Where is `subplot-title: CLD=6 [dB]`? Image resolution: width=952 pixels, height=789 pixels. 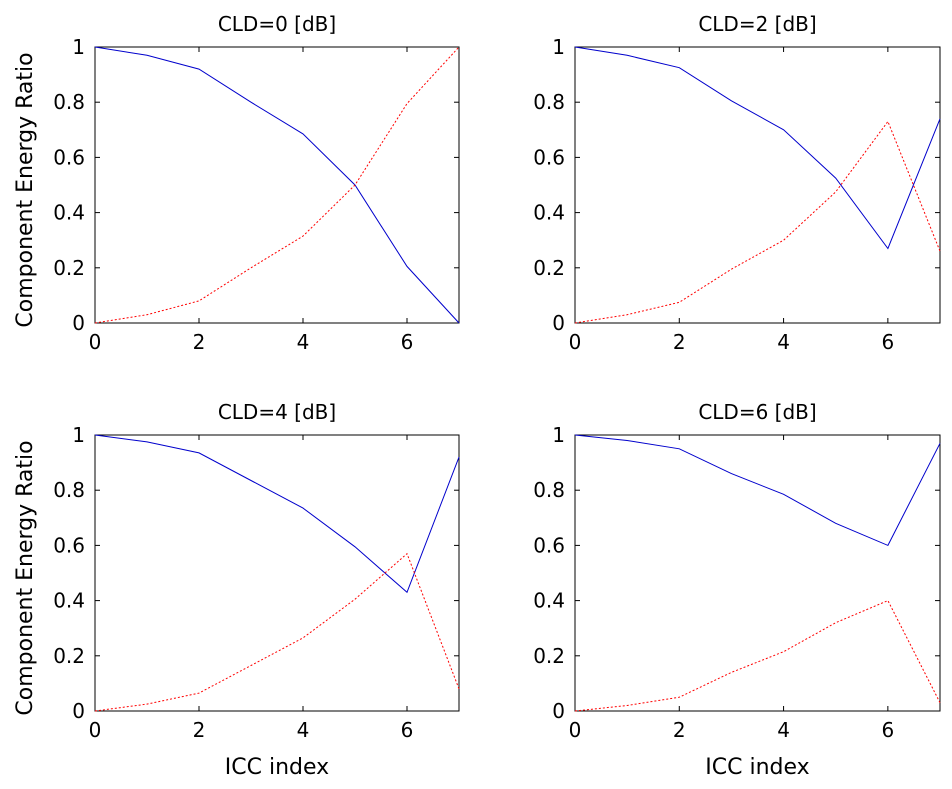
subplot-title: CLD=6 [dB] is located at coordinates (757, 412).